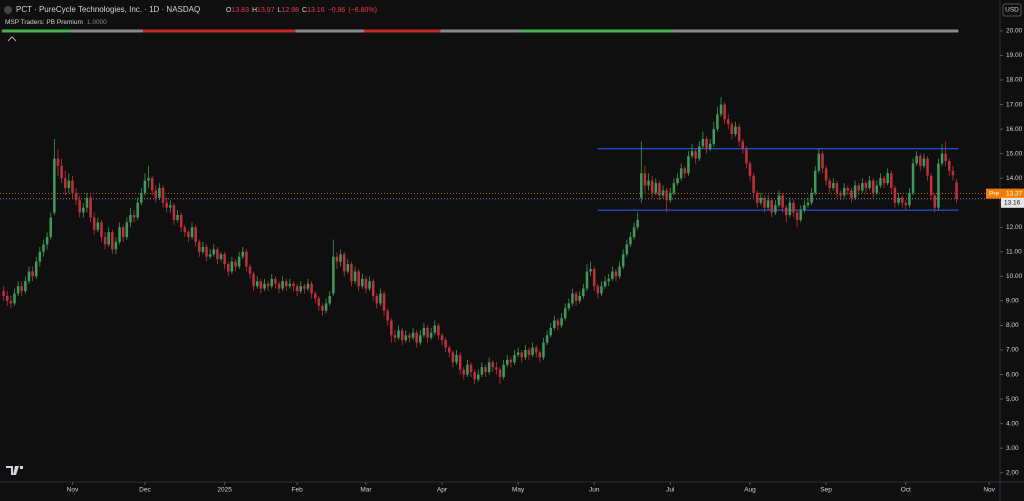 The width and height of the screenshot is (1024, 501). I want to click on x-tick-label: 2025, so click(224, 490).